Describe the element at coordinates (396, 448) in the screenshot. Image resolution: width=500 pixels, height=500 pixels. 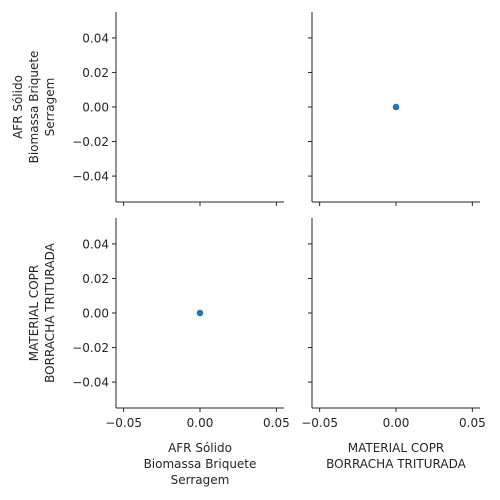
I see `x-axis-label: MATERIAL COPR` at that location.